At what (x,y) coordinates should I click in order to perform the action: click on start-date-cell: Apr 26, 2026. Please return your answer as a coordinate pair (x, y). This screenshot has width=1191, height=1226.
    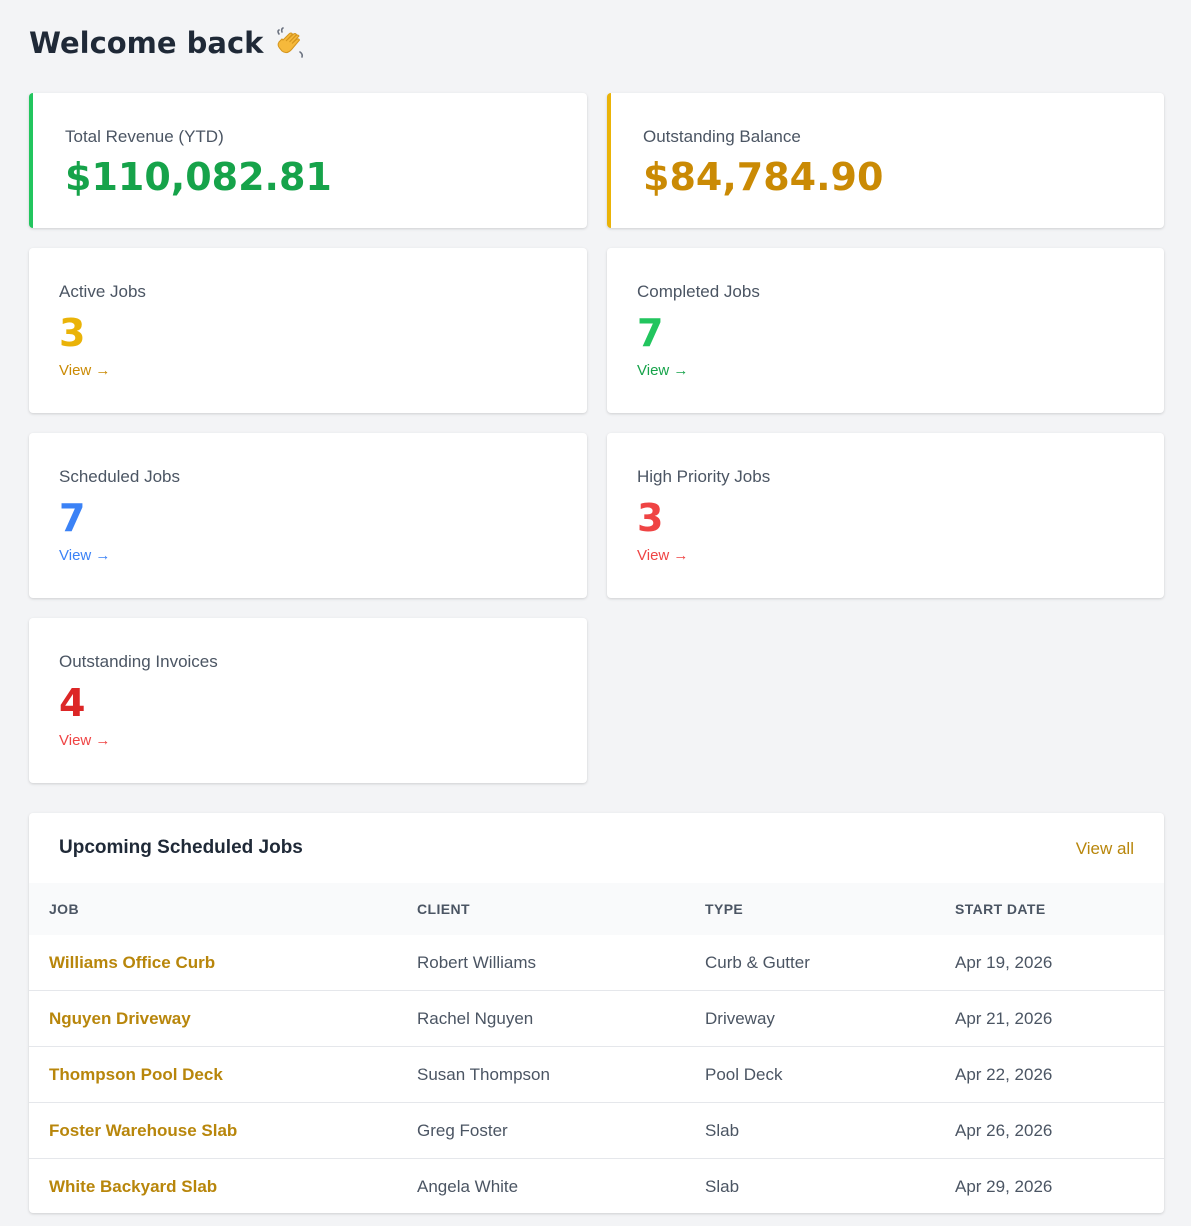
    Looking at the image, I should click on (1004, 1130).